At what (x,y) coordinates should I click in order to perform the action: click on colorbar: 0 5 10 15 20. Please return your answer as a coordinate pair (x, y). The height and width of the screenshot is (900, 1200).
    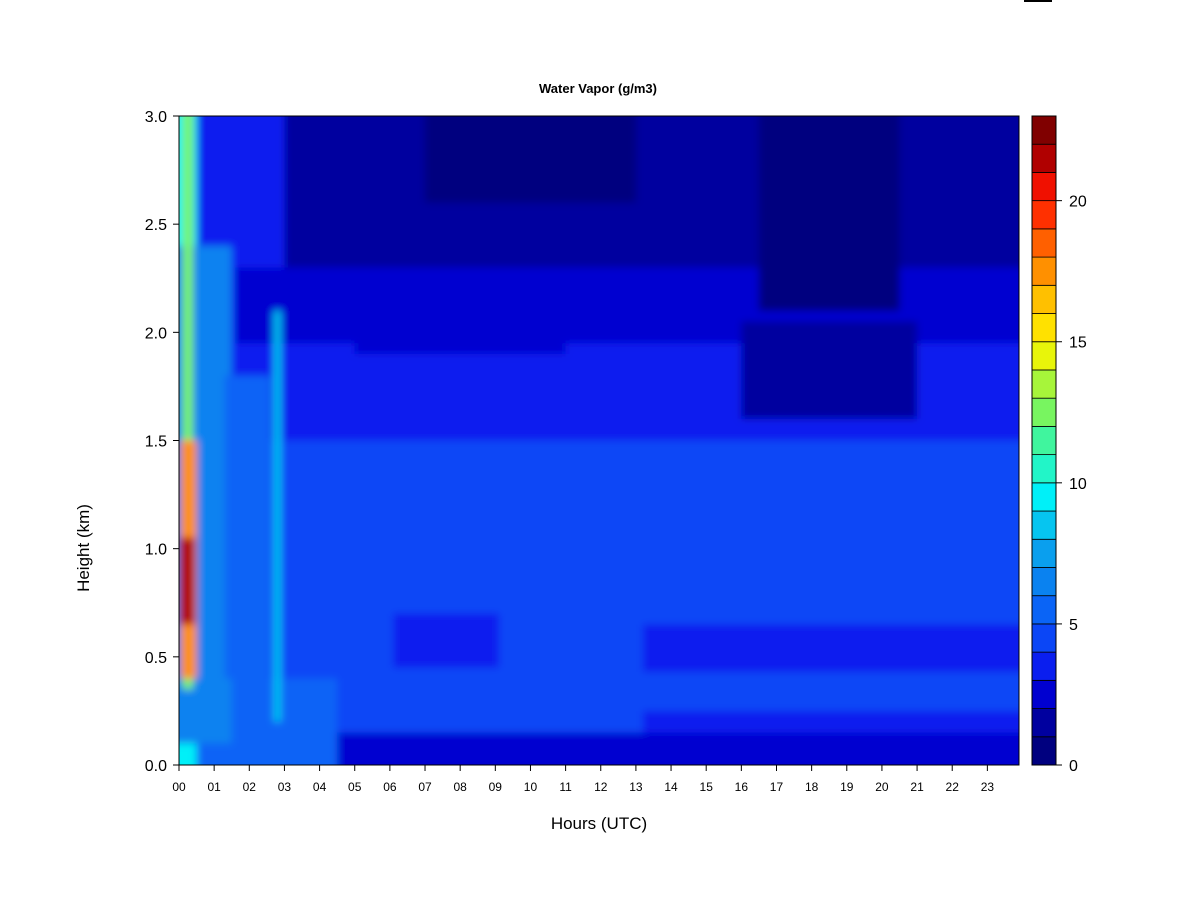
    Looking at the image, I should click on (1059, 445).